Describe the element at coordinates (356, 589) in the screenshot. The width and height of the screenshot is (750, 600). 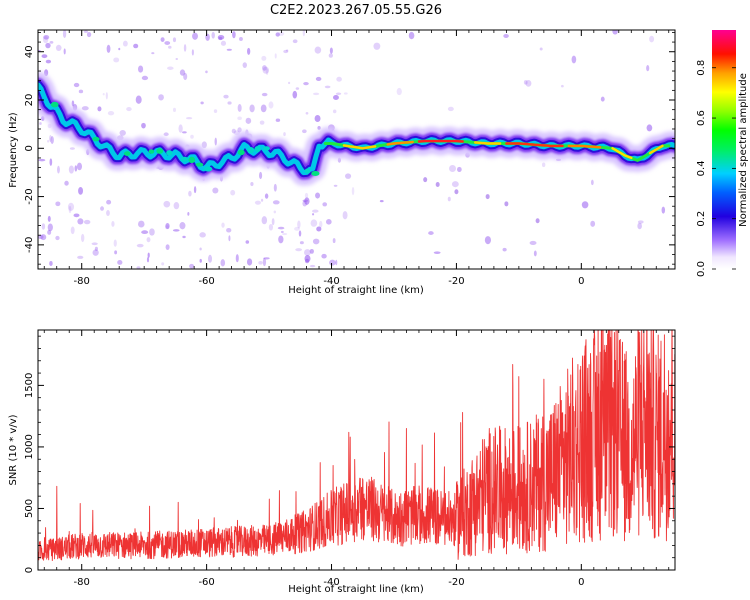
I see `snr-x-axis-label: Height of straight line (km)` at that location.